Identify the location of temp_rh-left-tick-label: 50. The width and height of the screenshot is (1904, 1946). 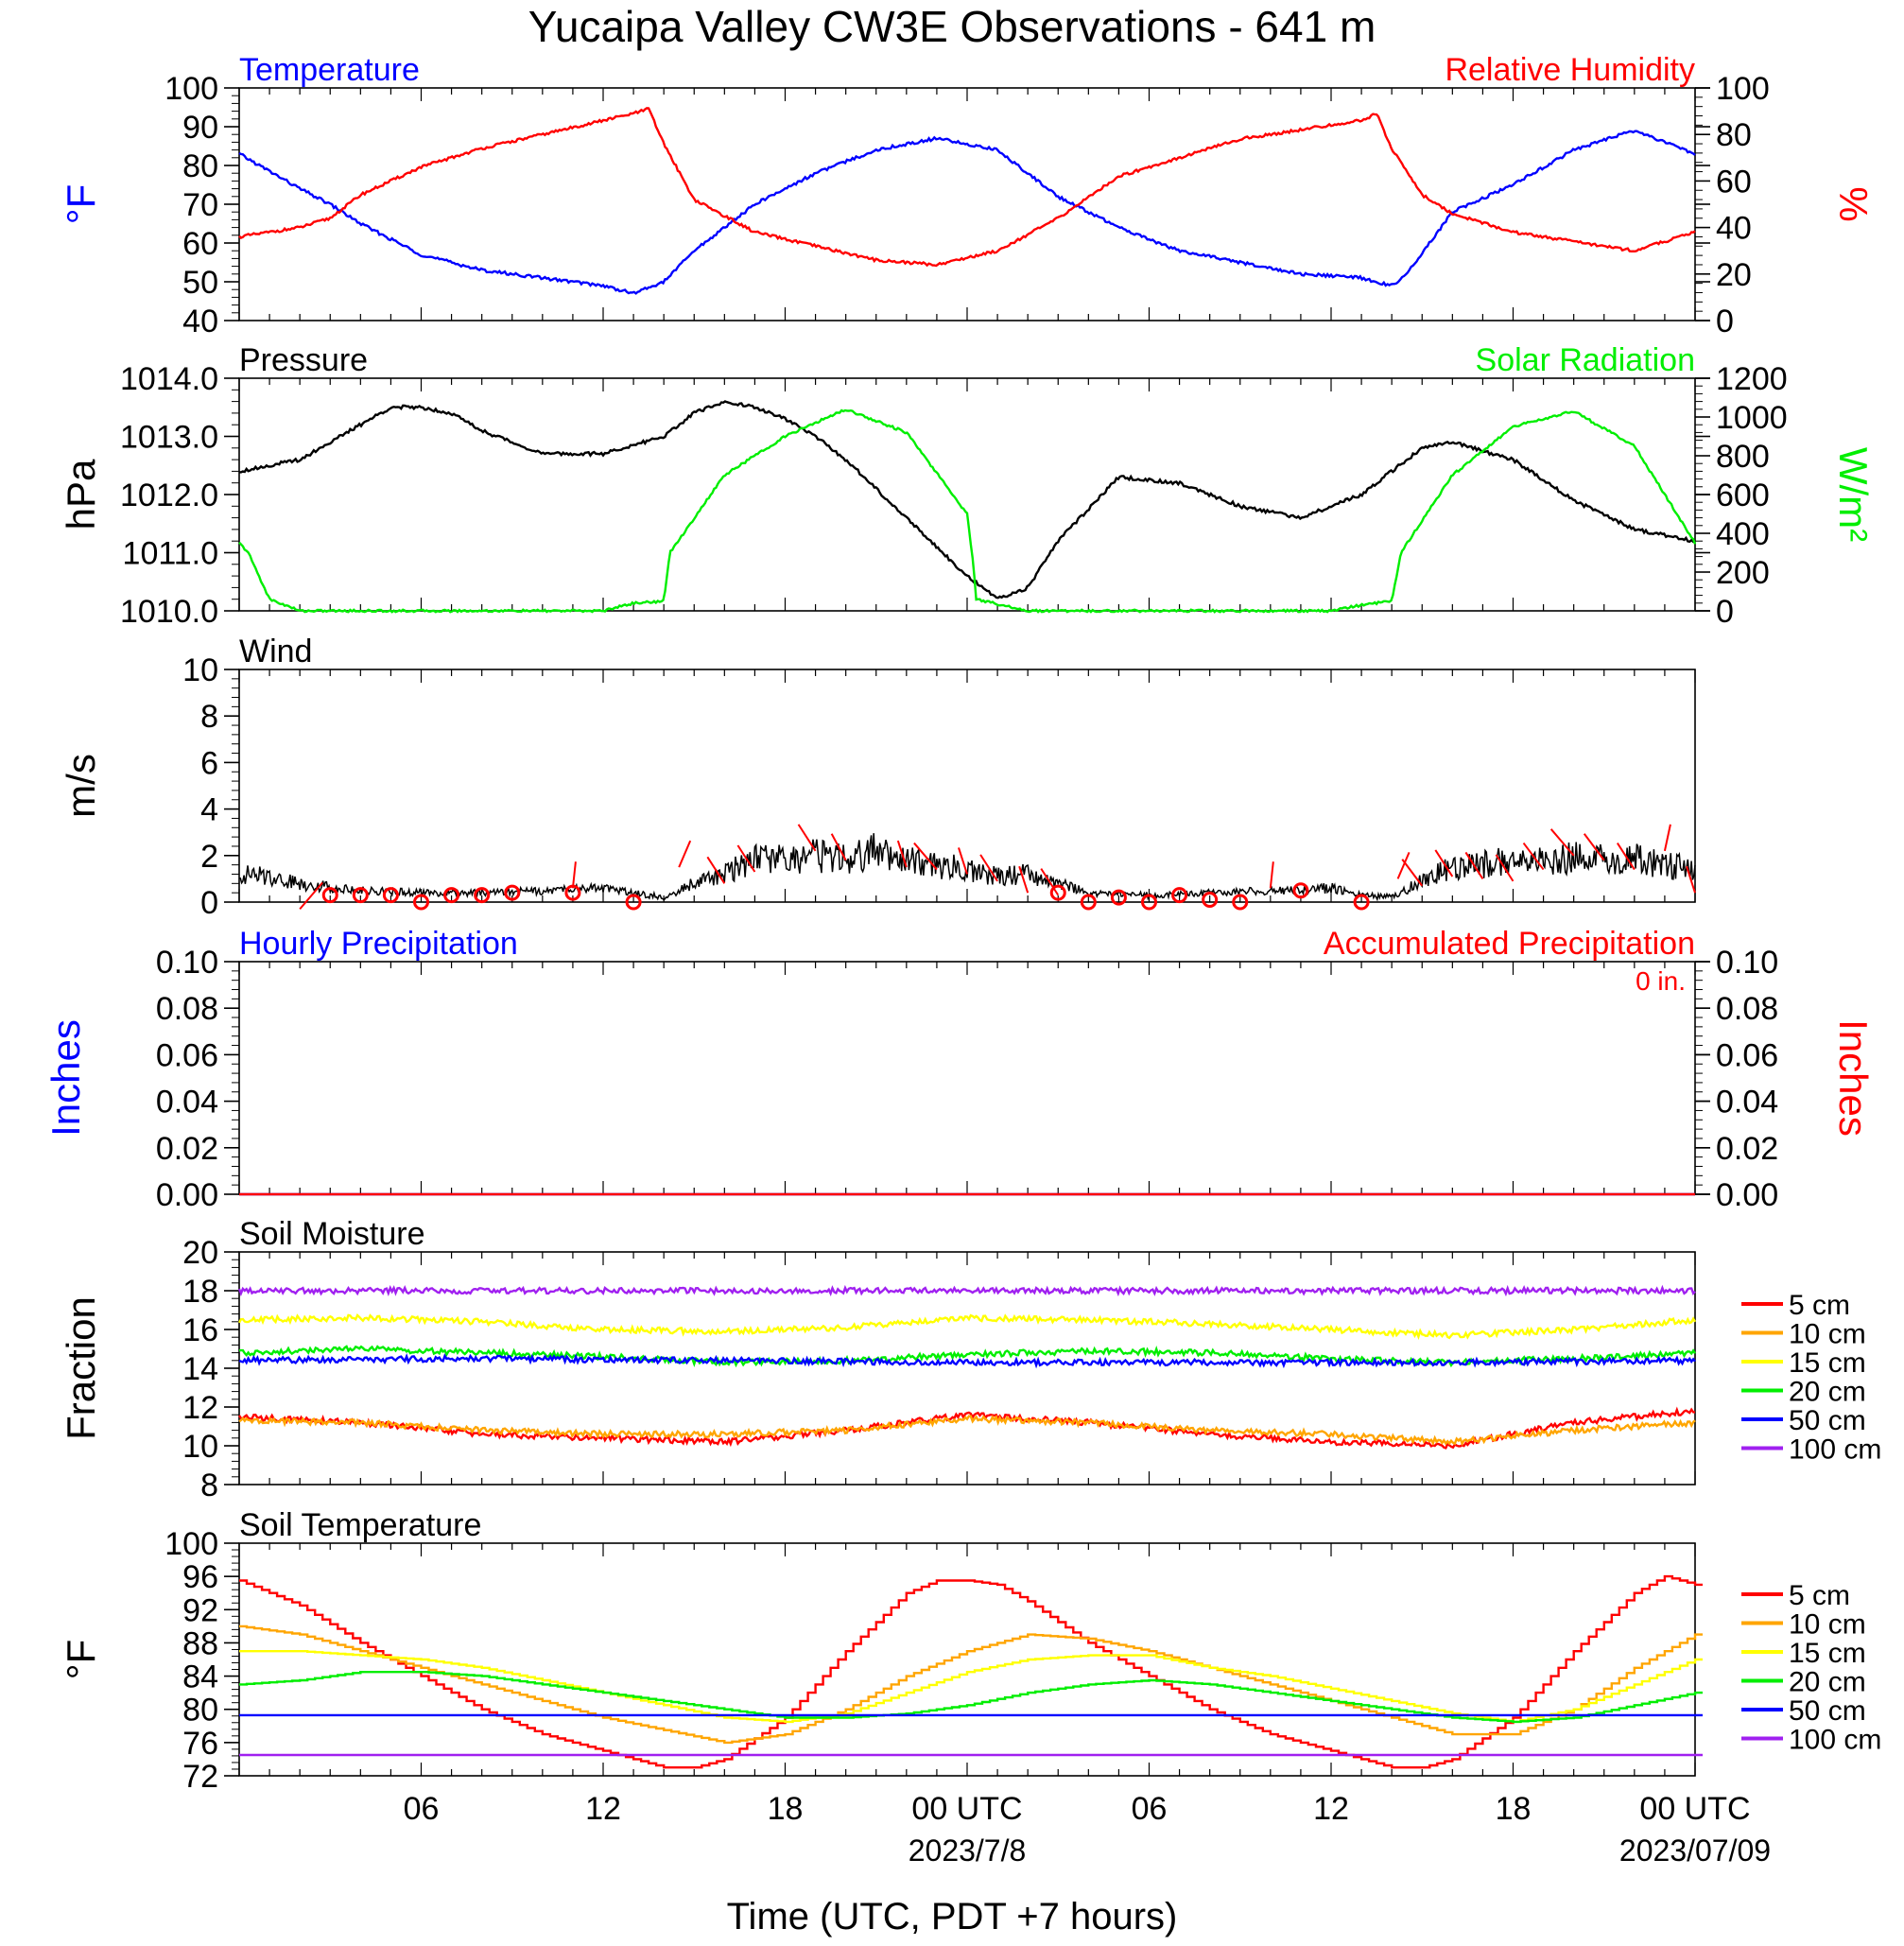
(200, 283).